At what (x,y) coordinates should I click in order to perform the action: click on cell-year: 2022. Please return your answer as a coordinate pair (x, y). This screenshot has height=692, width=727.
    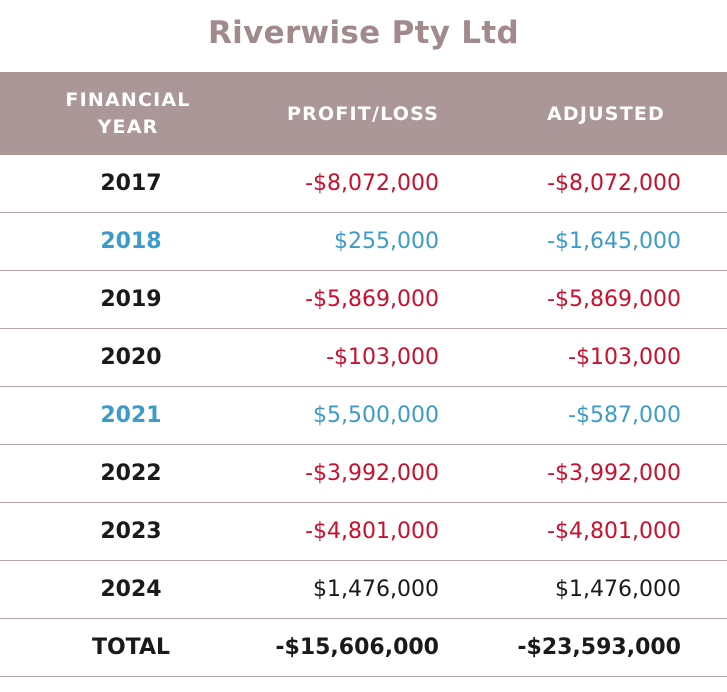
    Looking at the image, I should click on (131, 473).